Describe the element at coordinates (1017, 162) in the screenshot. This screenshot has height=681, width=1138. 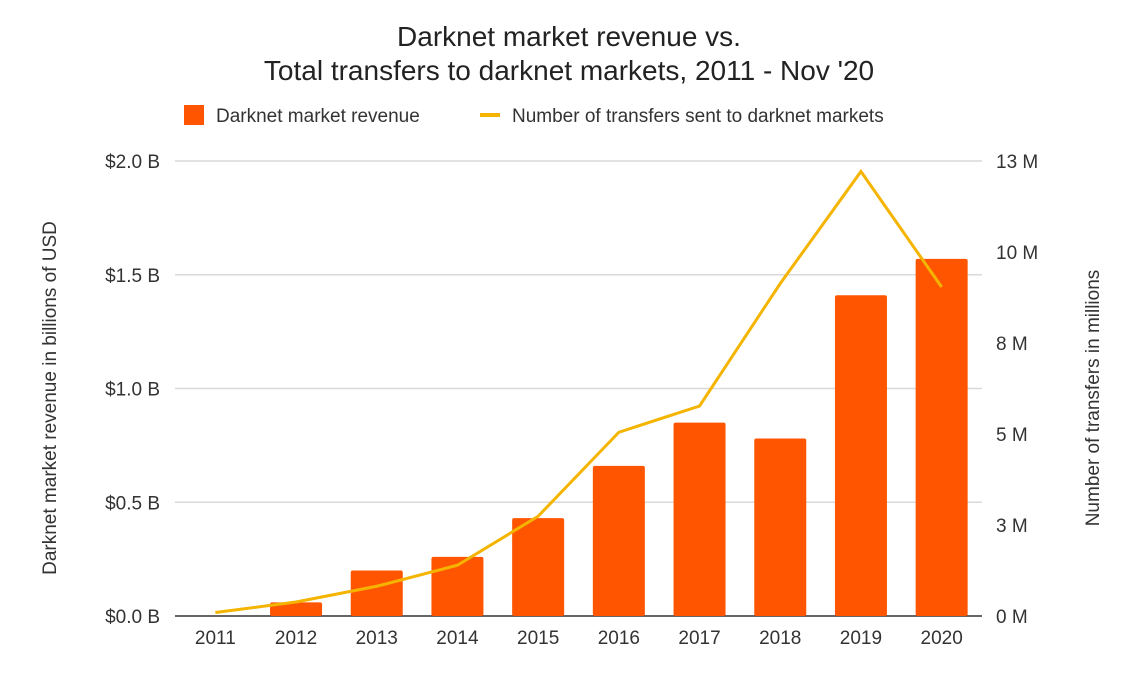
I see `right-tick-label: 13 M` at that location.